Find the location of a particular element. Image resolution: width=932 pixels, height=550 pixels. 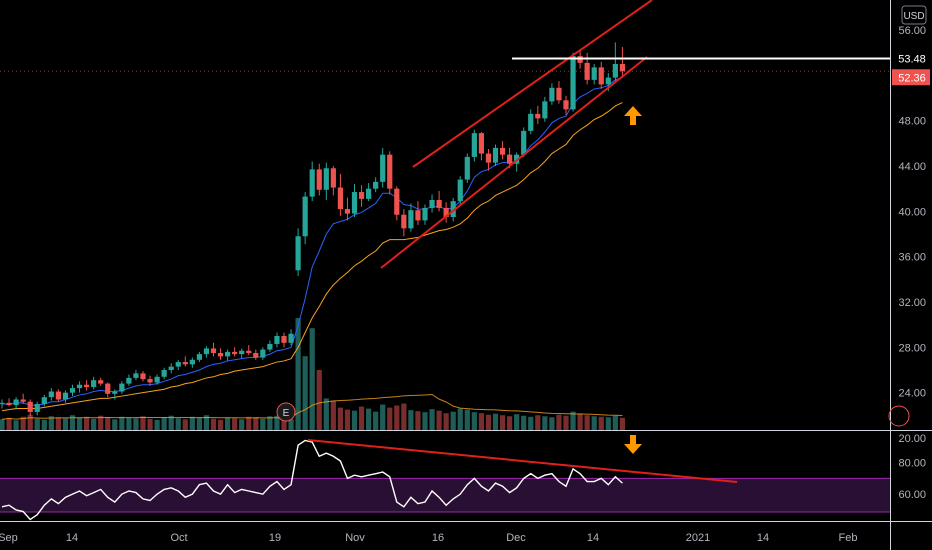

price-tick-label: 32.00 is located at coordinates (912, 303).